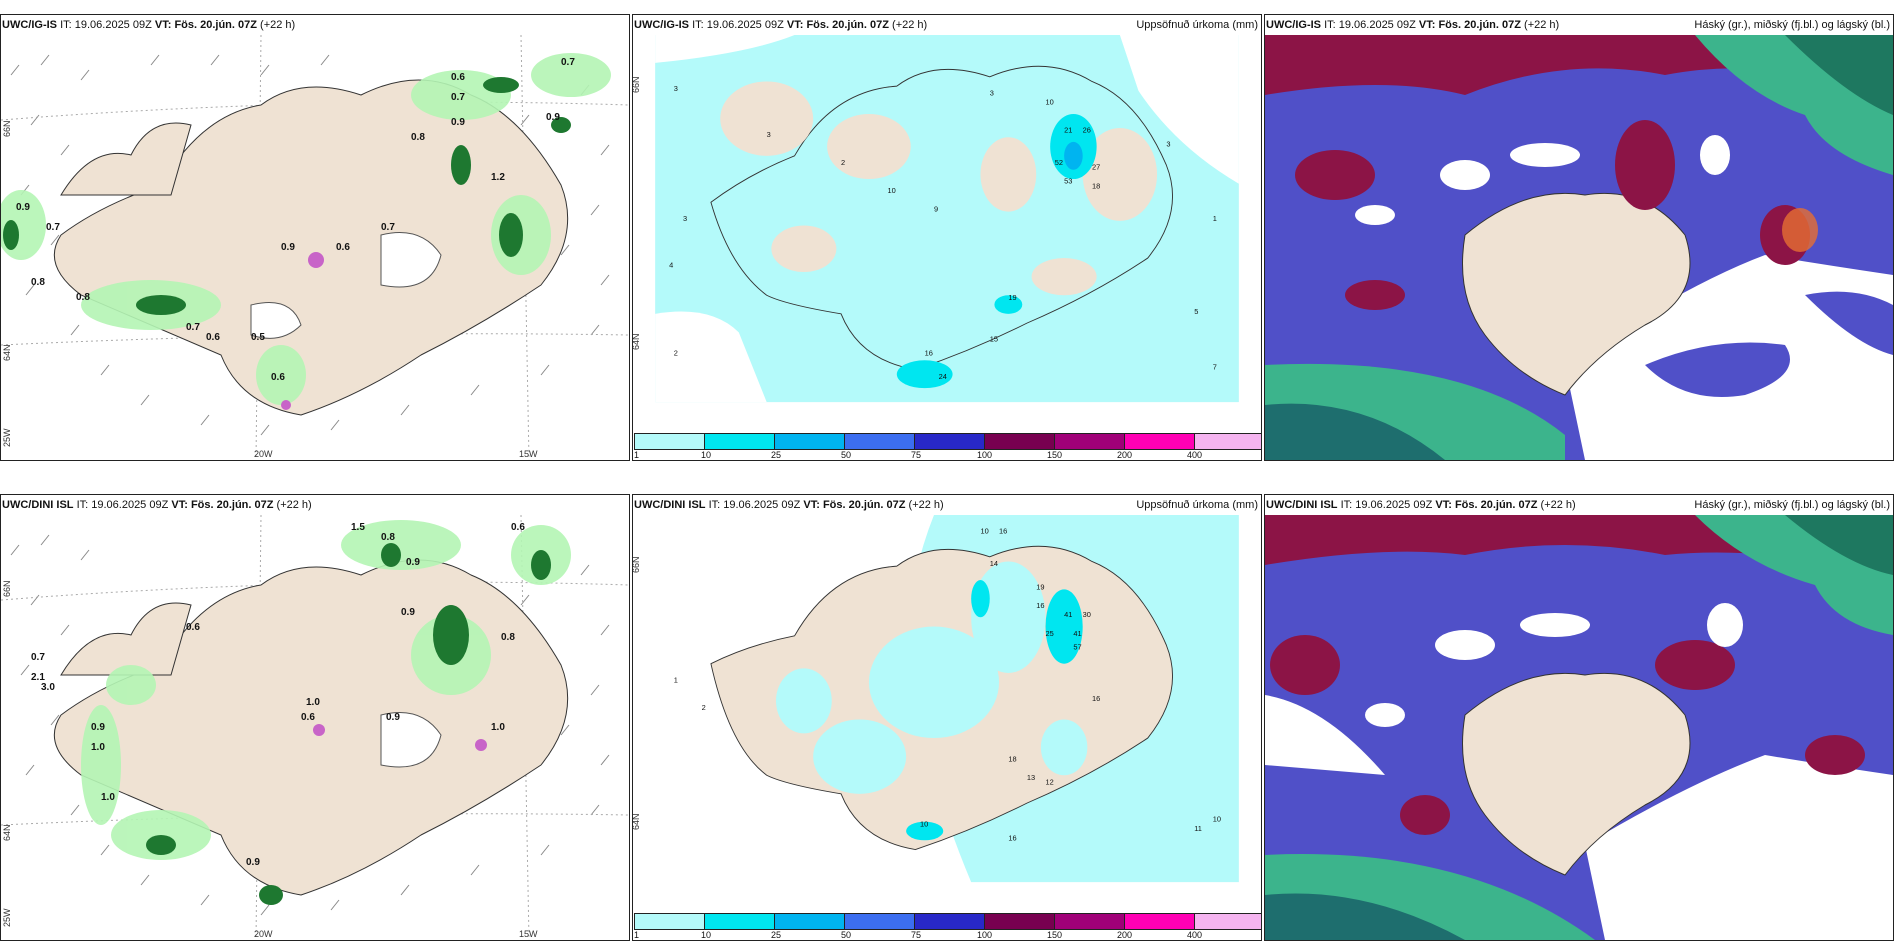 Image resolution: width=1900 pixels, height=950 pixels. Describe the element at coordinates (358, 527) in the screenshot. I see `svg-text: 1.5` at that location.